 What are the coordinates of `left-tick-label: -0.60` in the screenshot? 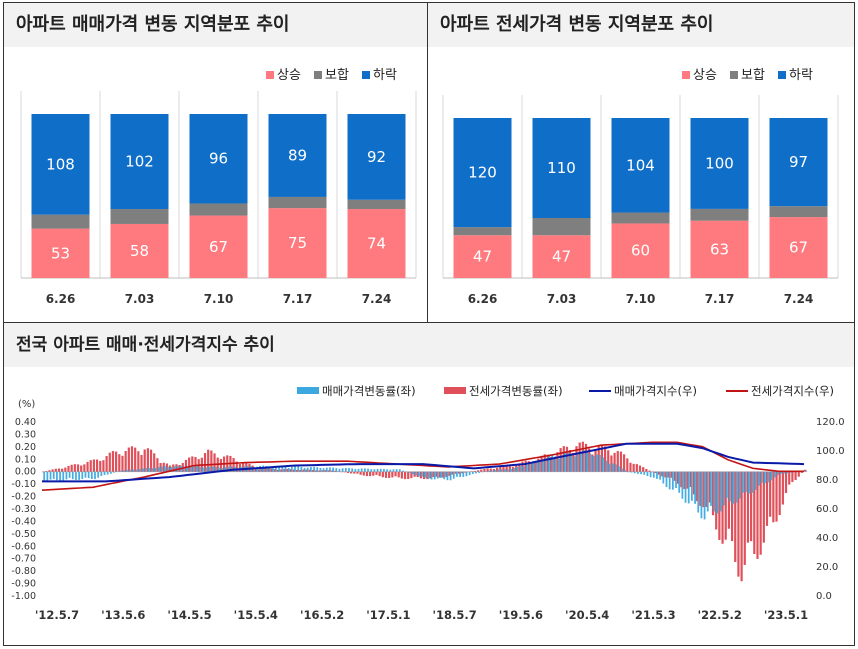 It's located at (23, 546).